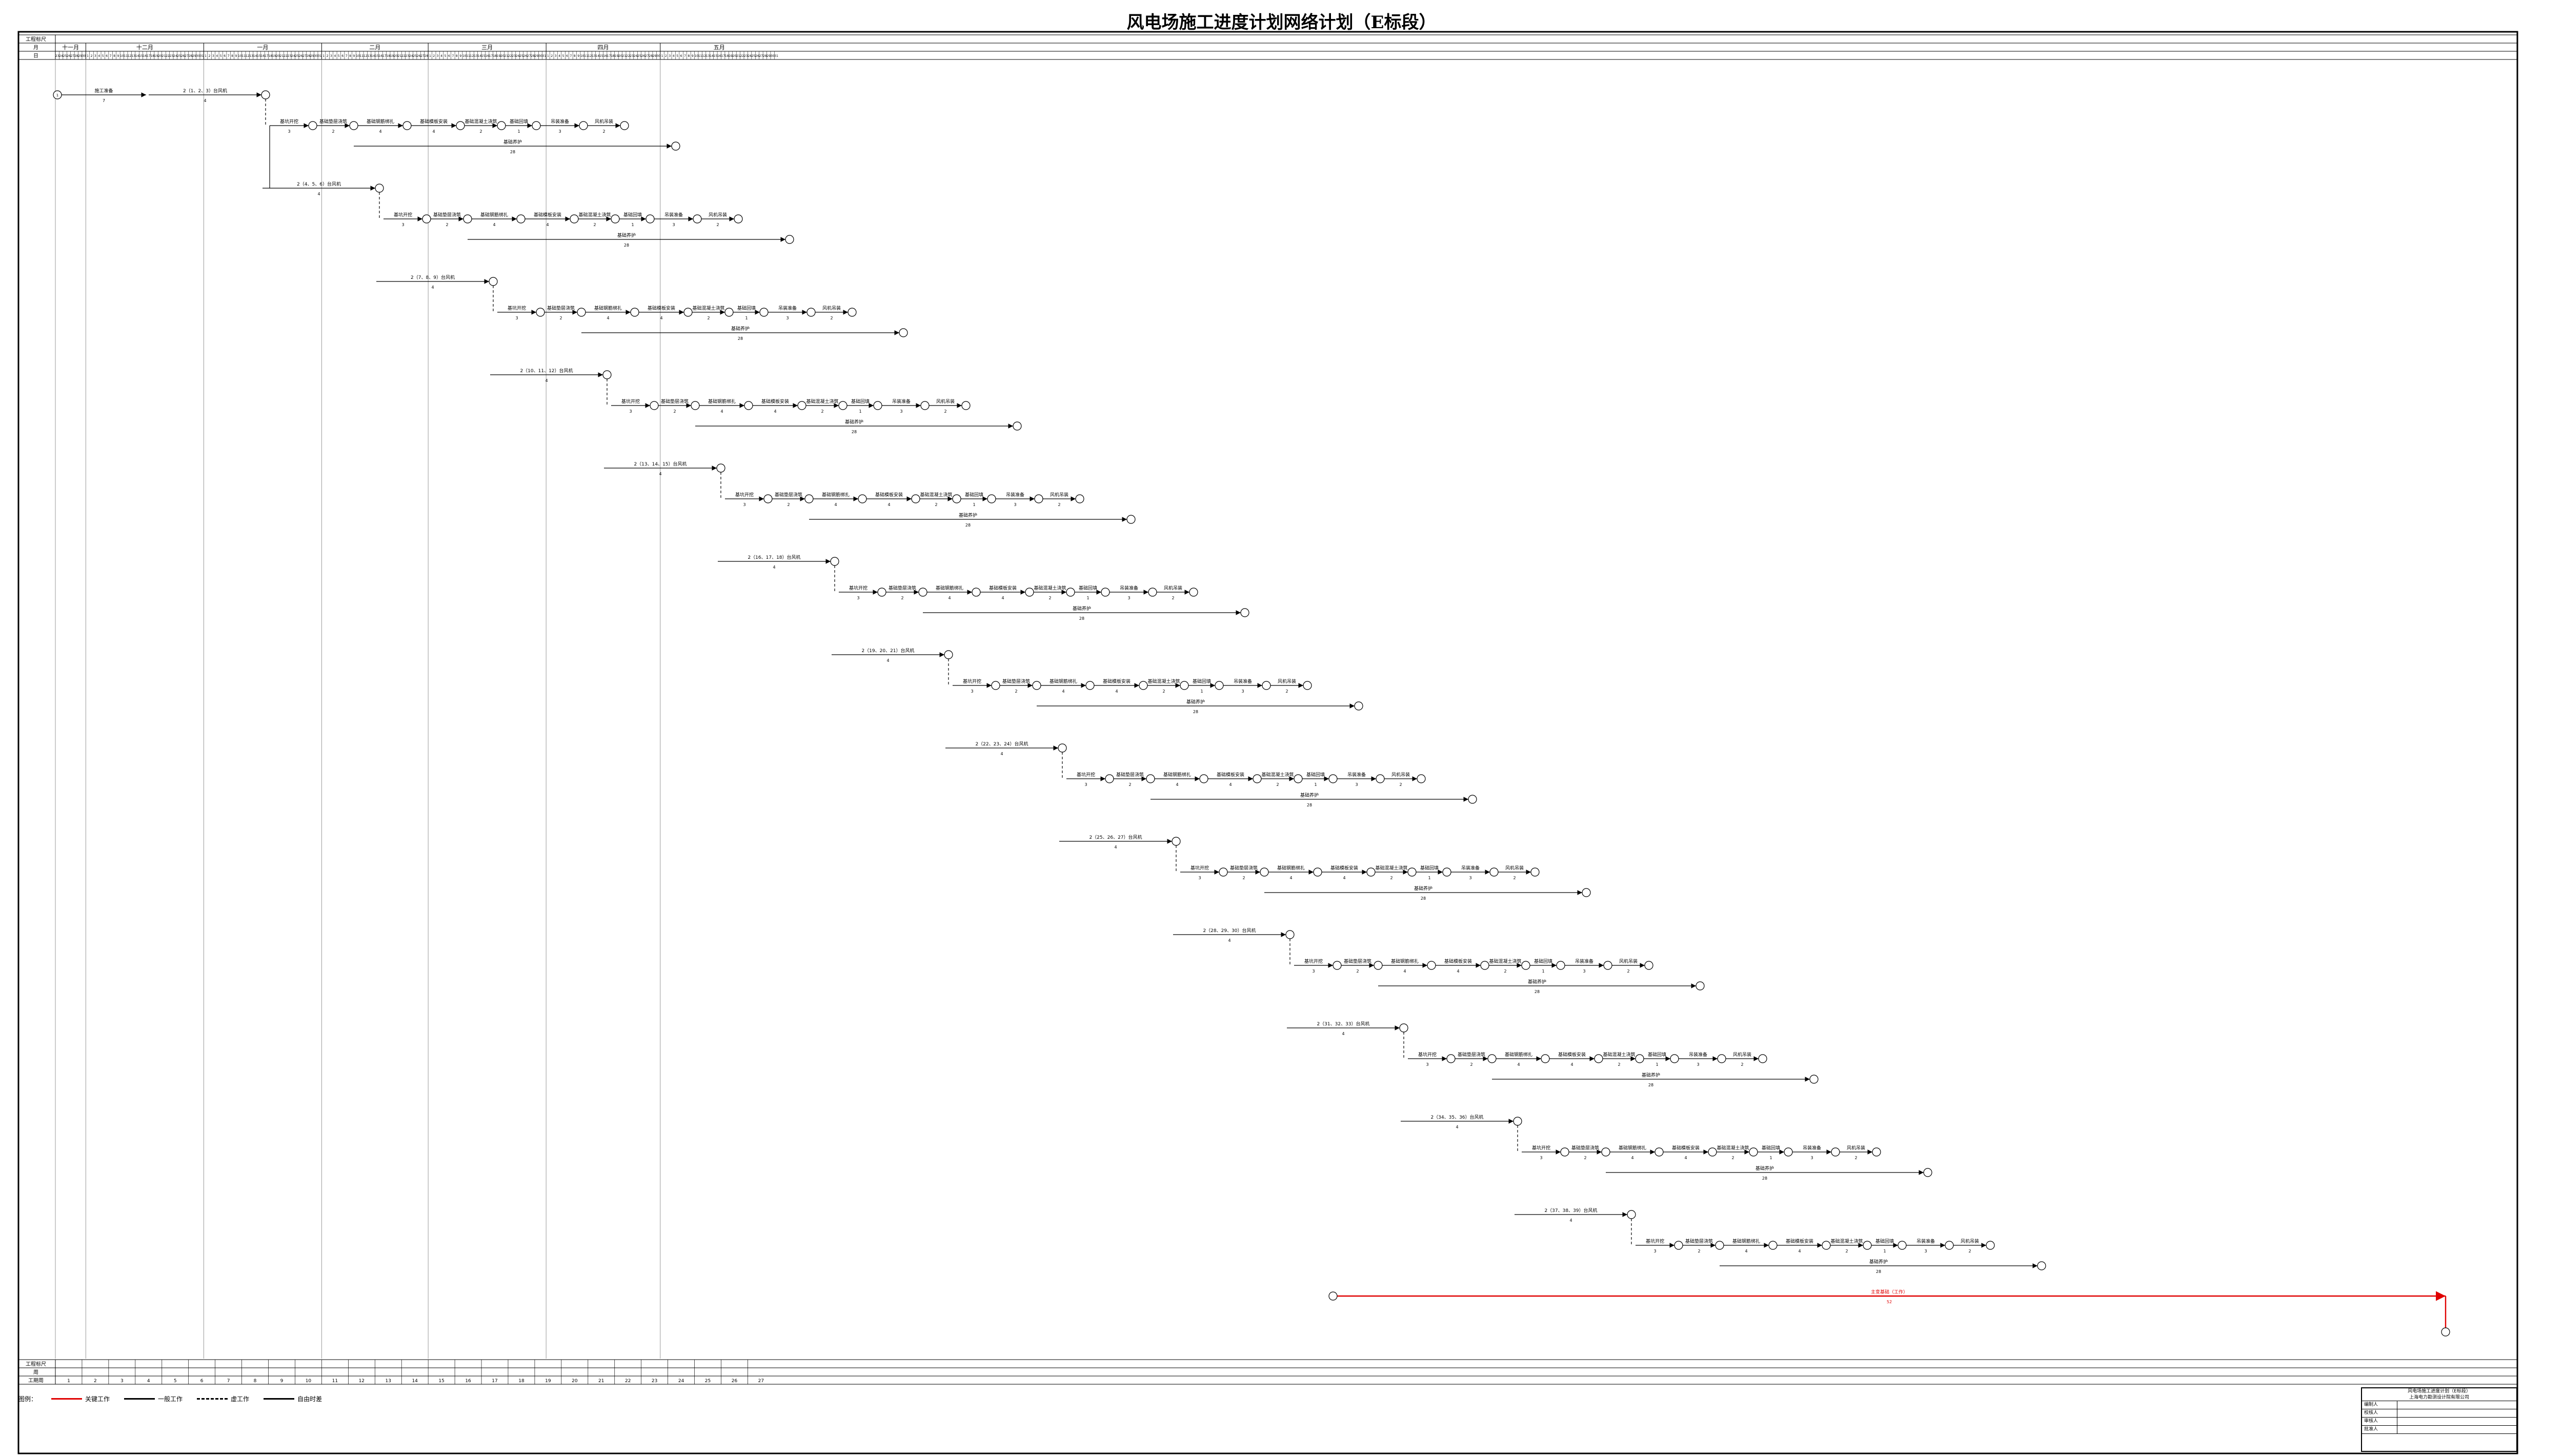 The height and width of the screenshot is (1456, 2563). I want to click on title-block-row: 审核人, so click(2439, 1422).